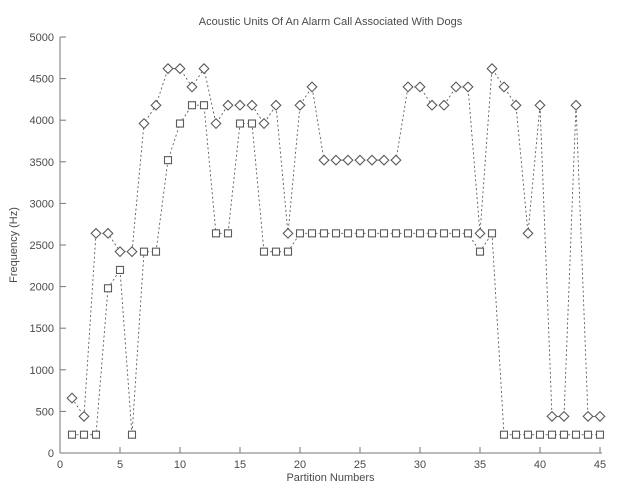 The height and width of the screenshot is (498, 624). What do you see at coordinates (42, 163) in the screenshot?
I see `y-tick-label: 3500` at bounding box center [42, 163].